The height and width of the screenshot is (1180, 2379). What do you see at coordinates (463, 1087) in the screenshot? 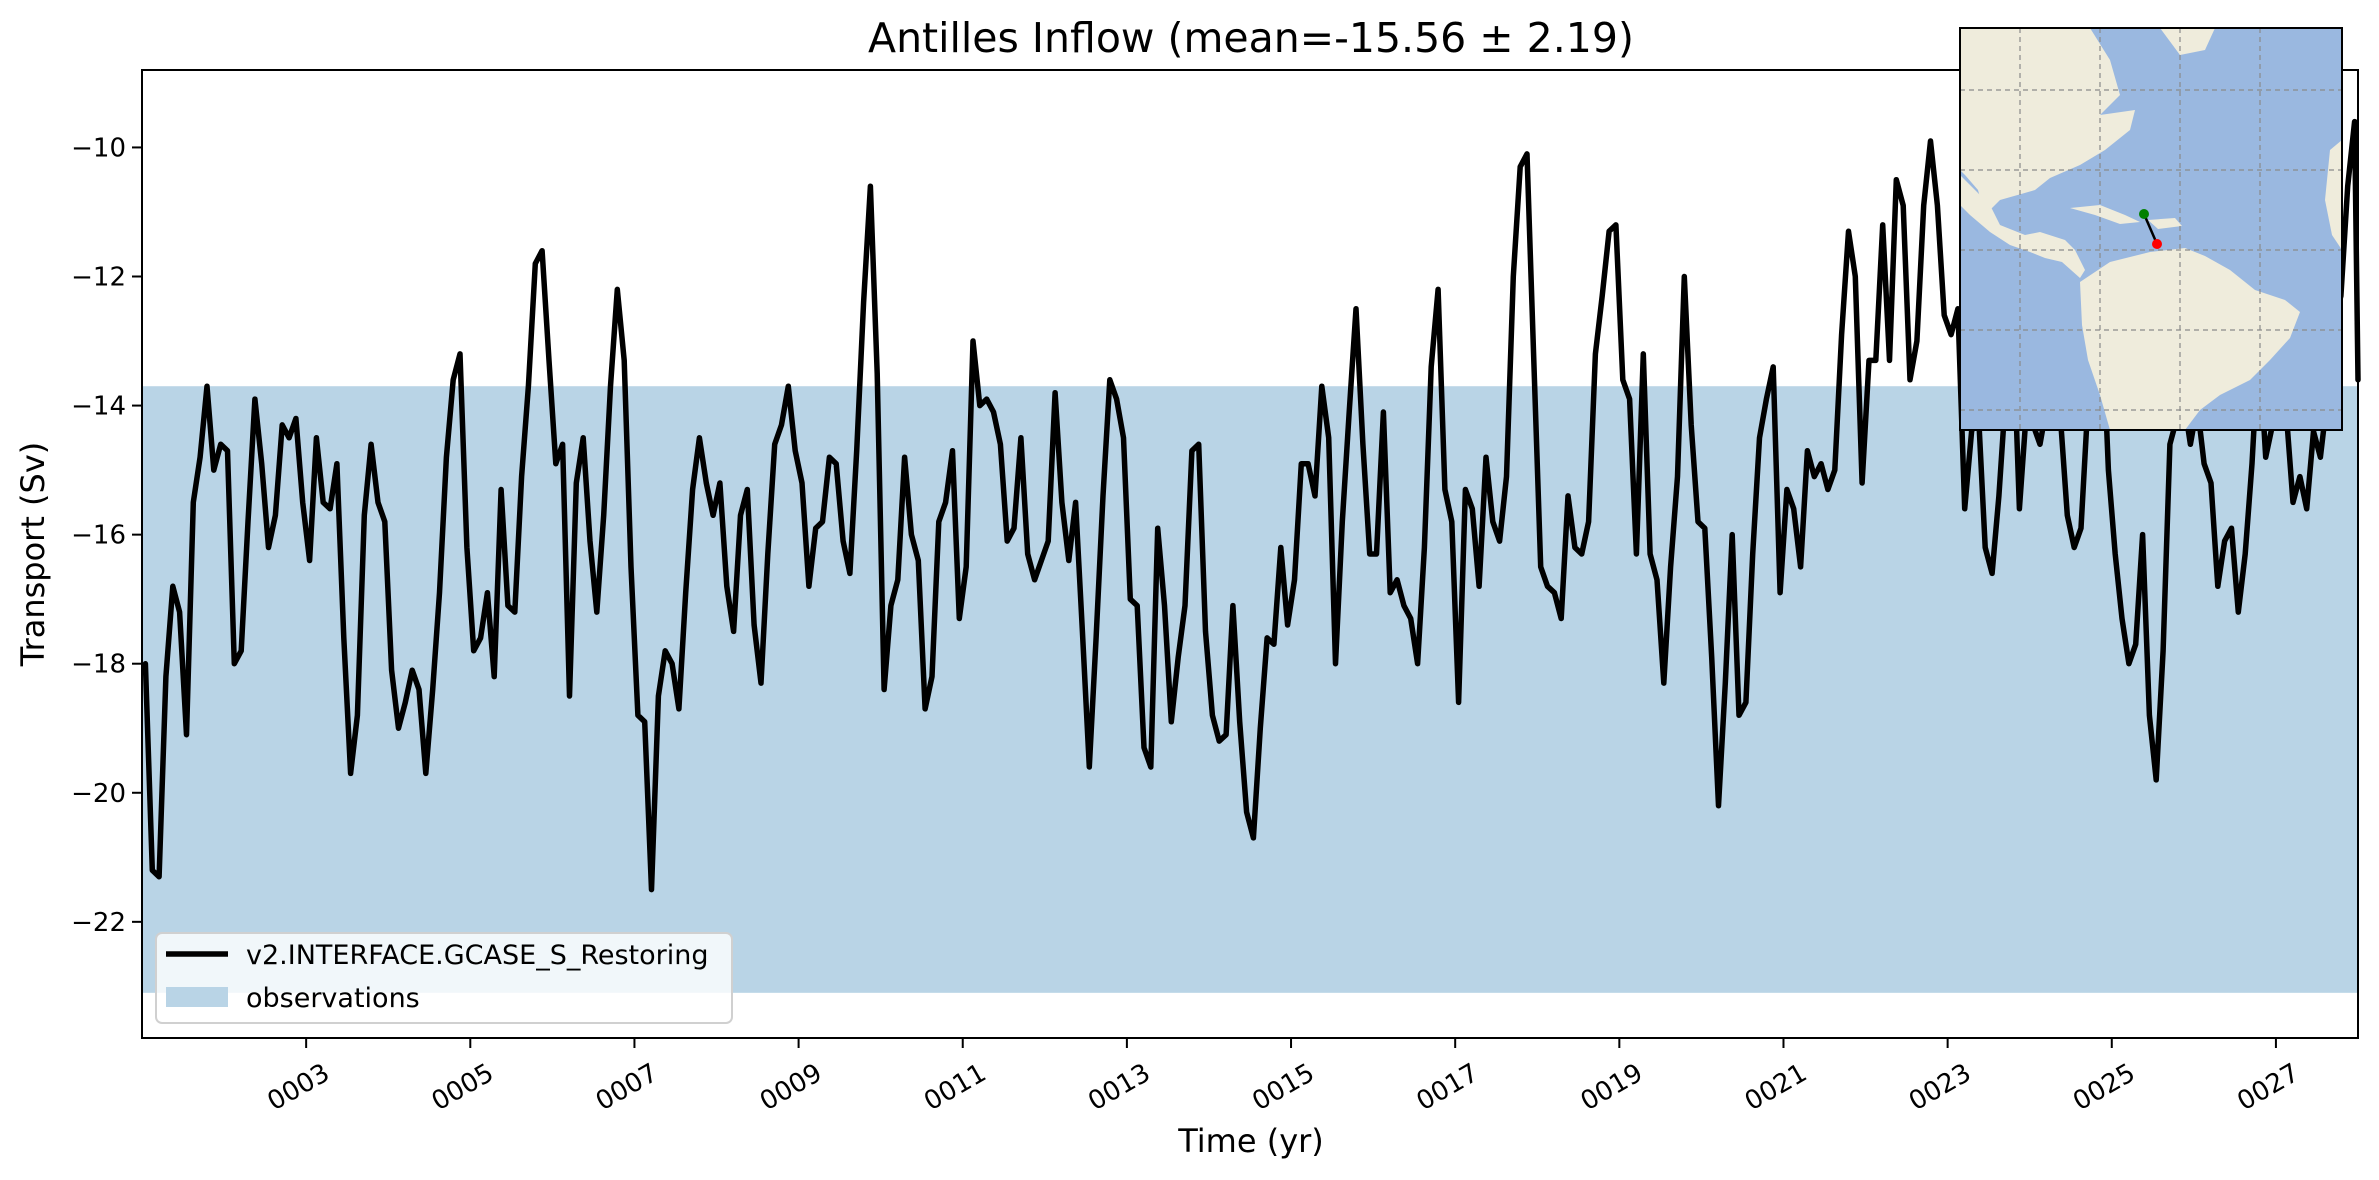
I see `x-tick-label: 0005` at bounding box center [463, 1087].